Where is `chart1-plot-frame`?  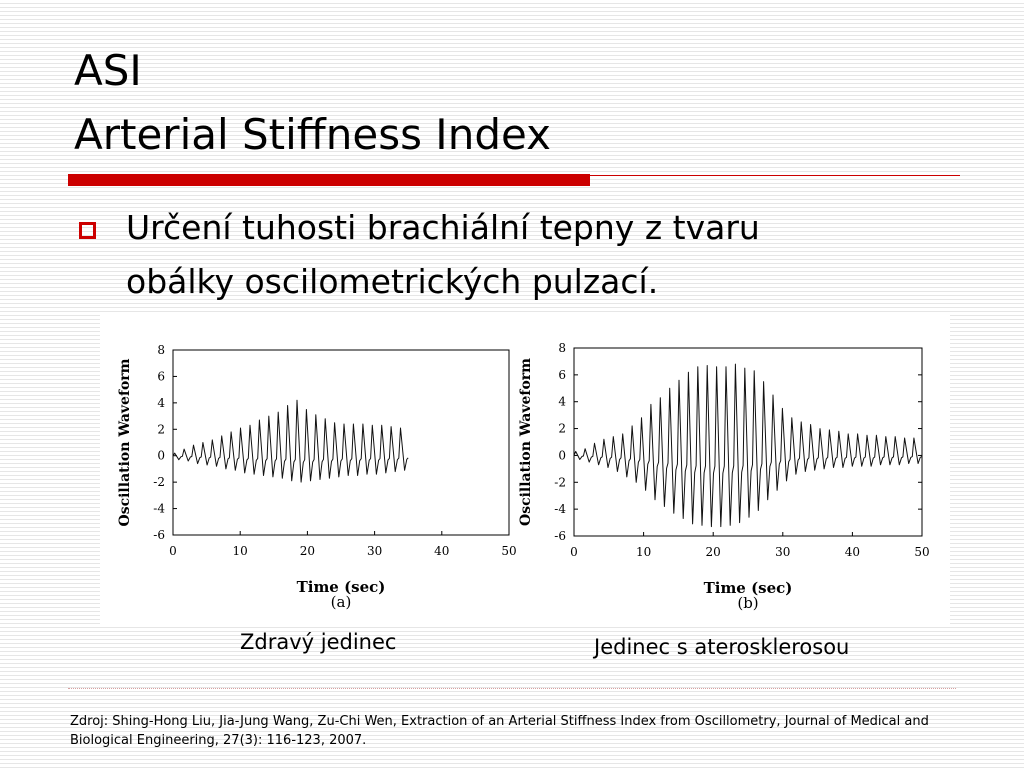
chart1-plot-frame is located at coordinates (341, 442).